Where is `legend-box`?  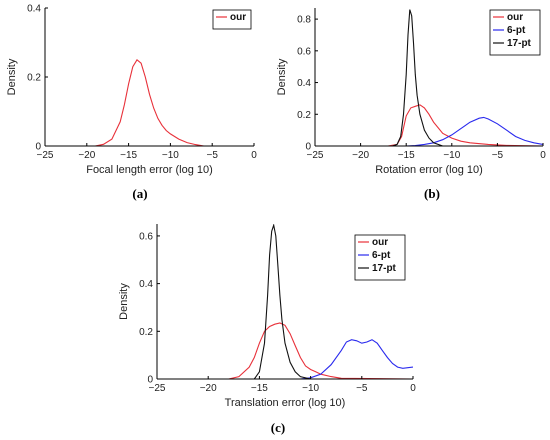 legend-box is located at coordinates (232, 19).